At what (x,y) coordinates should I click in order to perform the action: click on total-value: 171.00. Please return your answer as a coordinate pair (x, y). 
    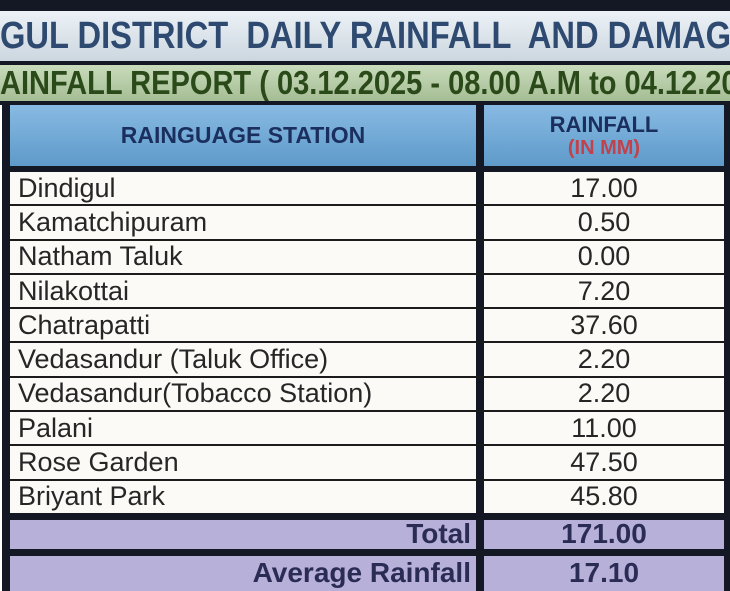
    Looking at the image, I should click on (604, 534).